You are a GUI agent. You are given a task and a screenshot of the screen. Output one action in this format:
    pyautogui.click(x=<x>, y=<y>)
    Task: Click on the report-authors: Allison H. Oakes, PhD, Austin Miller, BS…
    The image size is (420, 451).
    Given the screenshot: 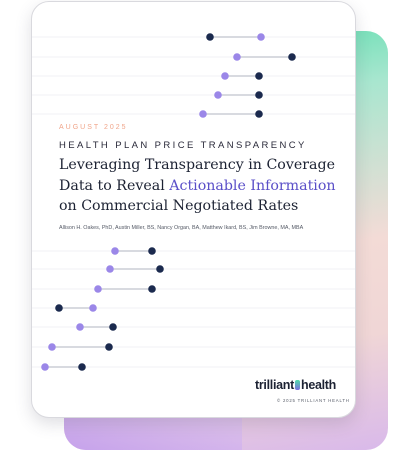 What is the action you would take?
    pyautogui.click(x=181, y=228)
    